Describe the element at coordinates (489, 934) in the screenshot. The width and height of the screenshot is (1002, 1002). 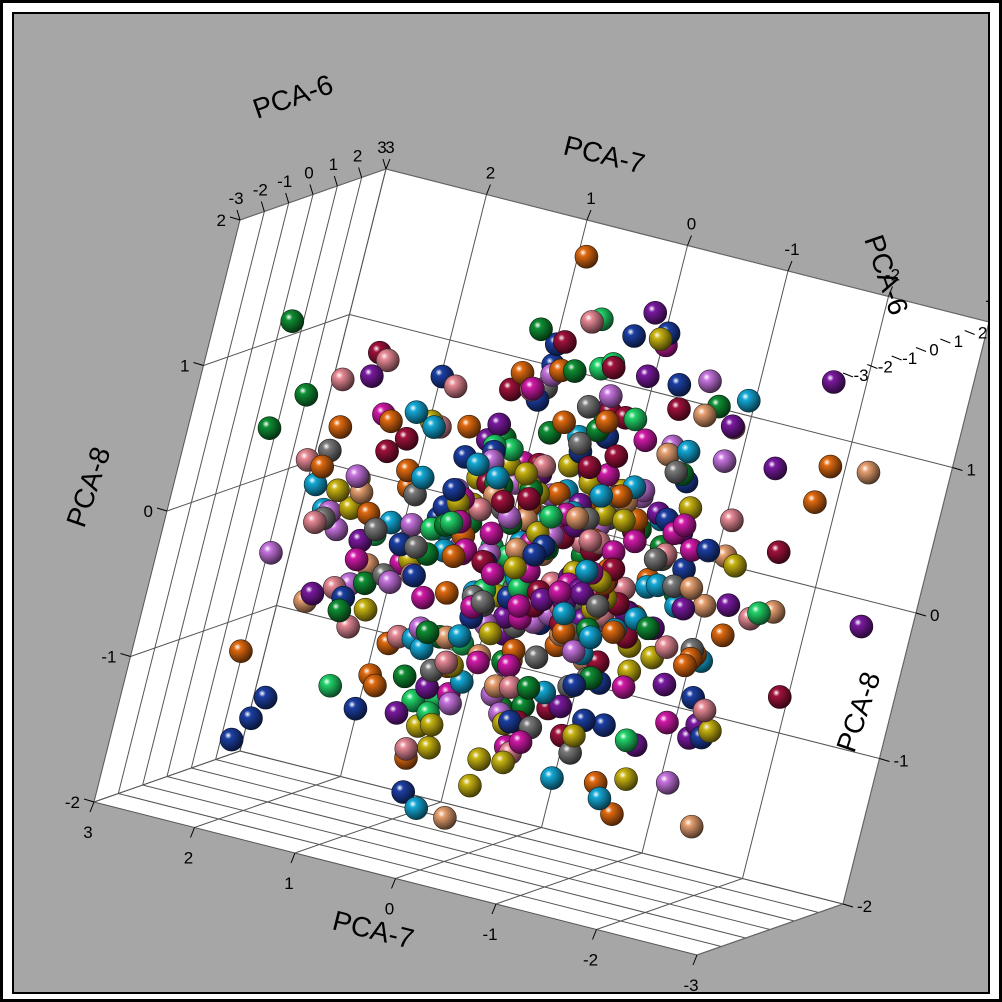
I see `x-tick-label-bottom: -1` at that location.